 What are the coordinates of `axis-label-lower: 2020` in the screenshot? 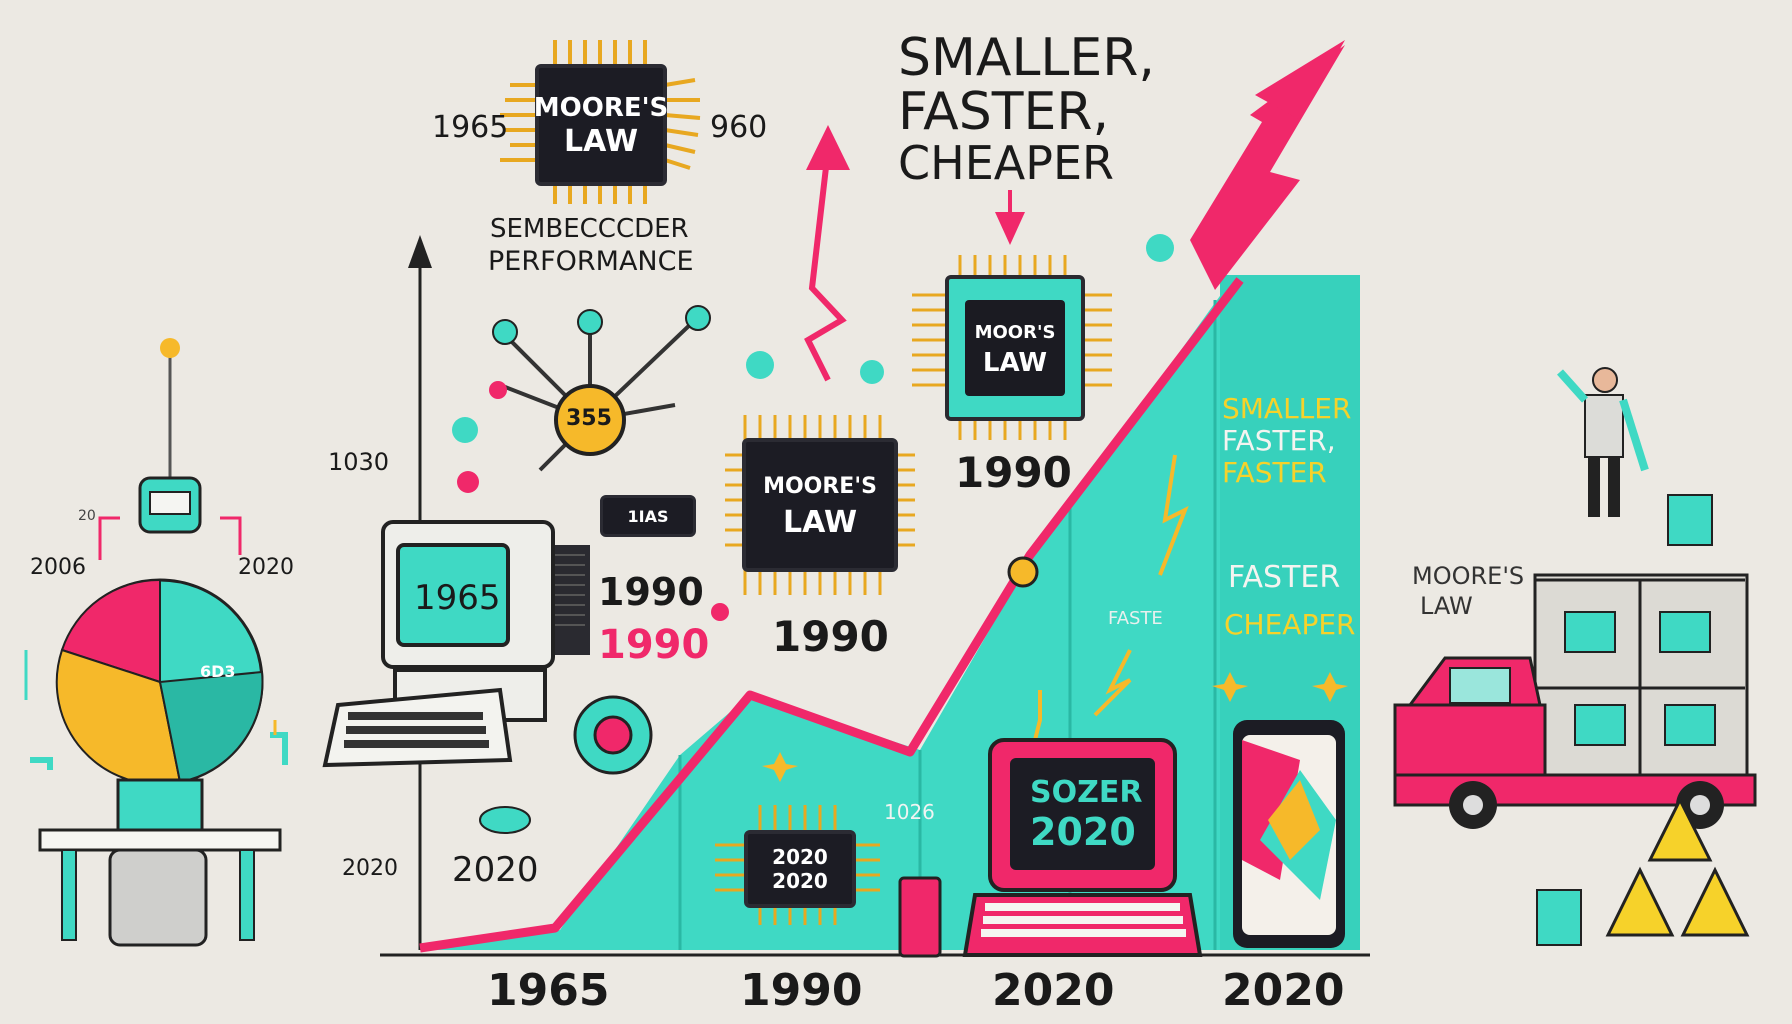 It's located at (370, 868).